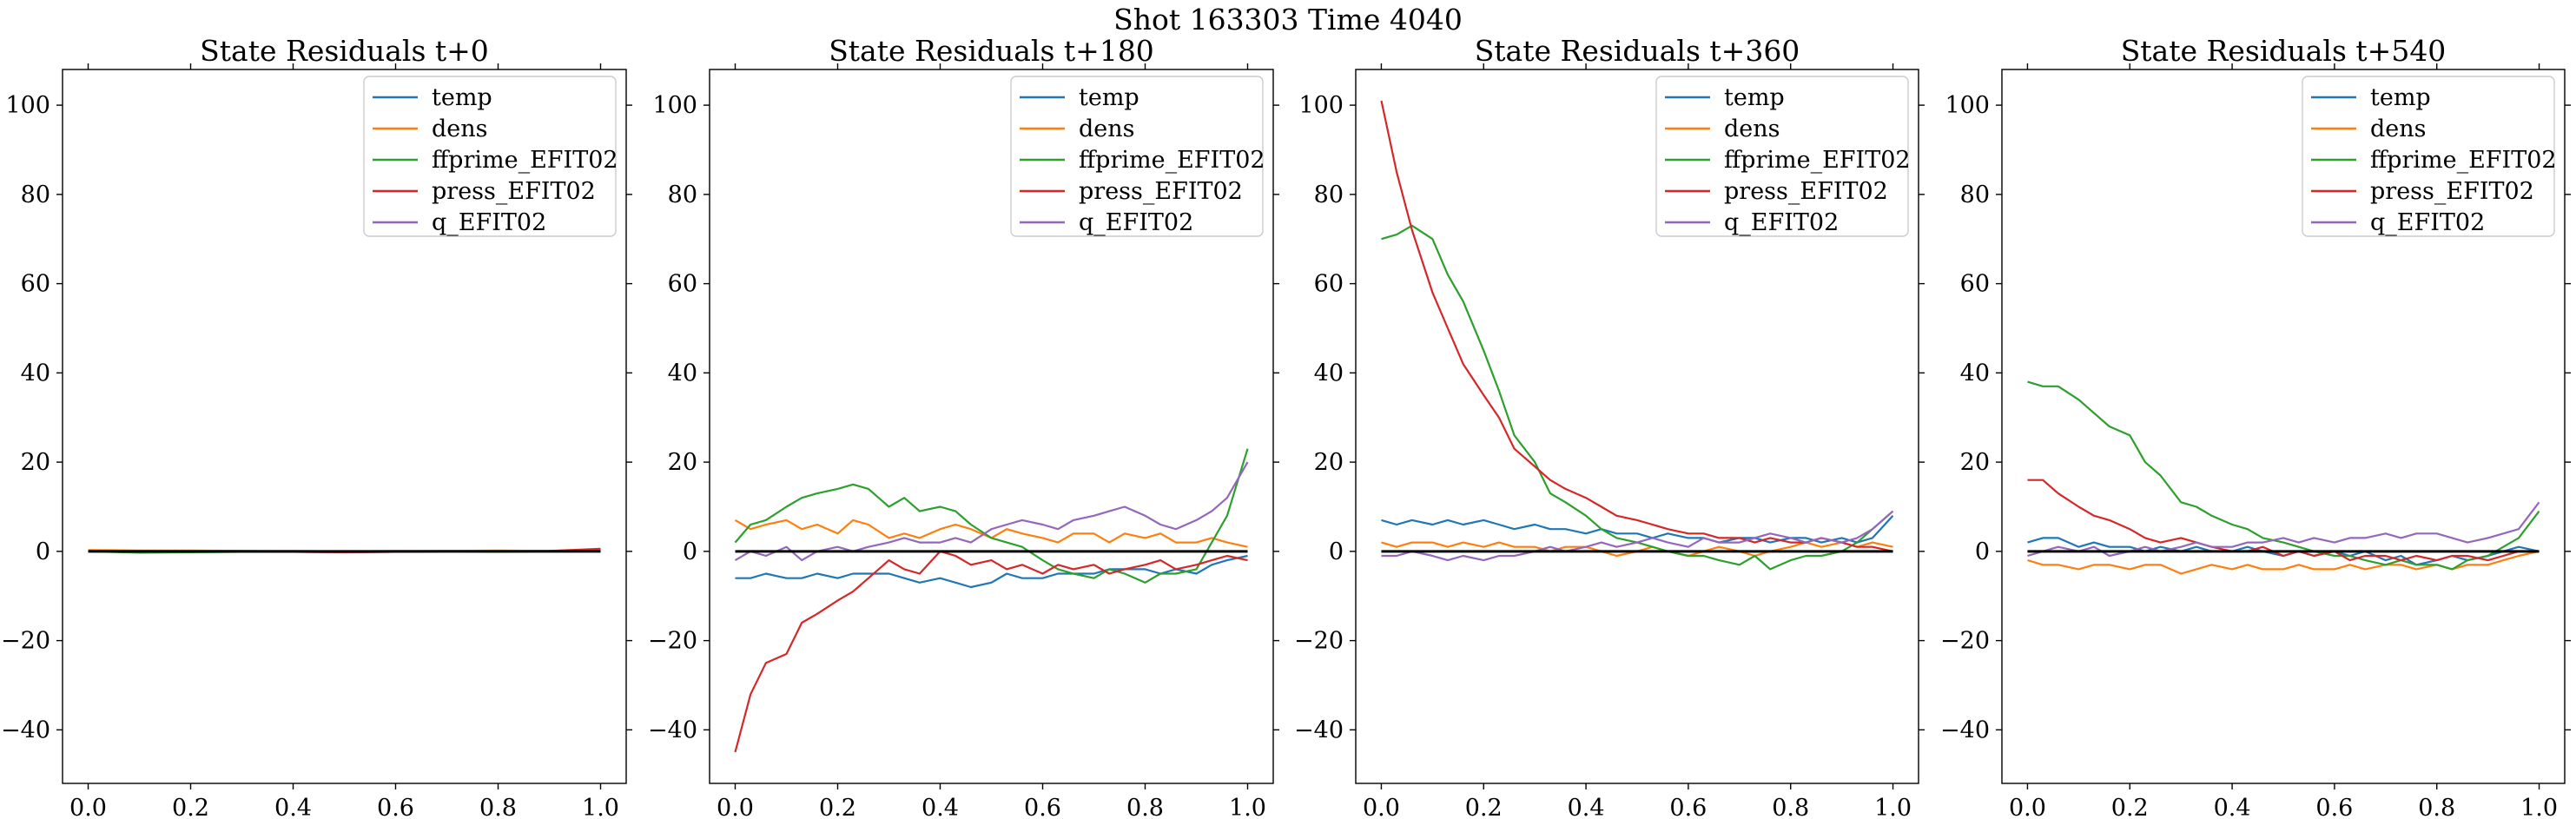 This screenshot has height=819, width=2576. I want to click on panel-title: State Residuals t+360, so click(1638, 51).